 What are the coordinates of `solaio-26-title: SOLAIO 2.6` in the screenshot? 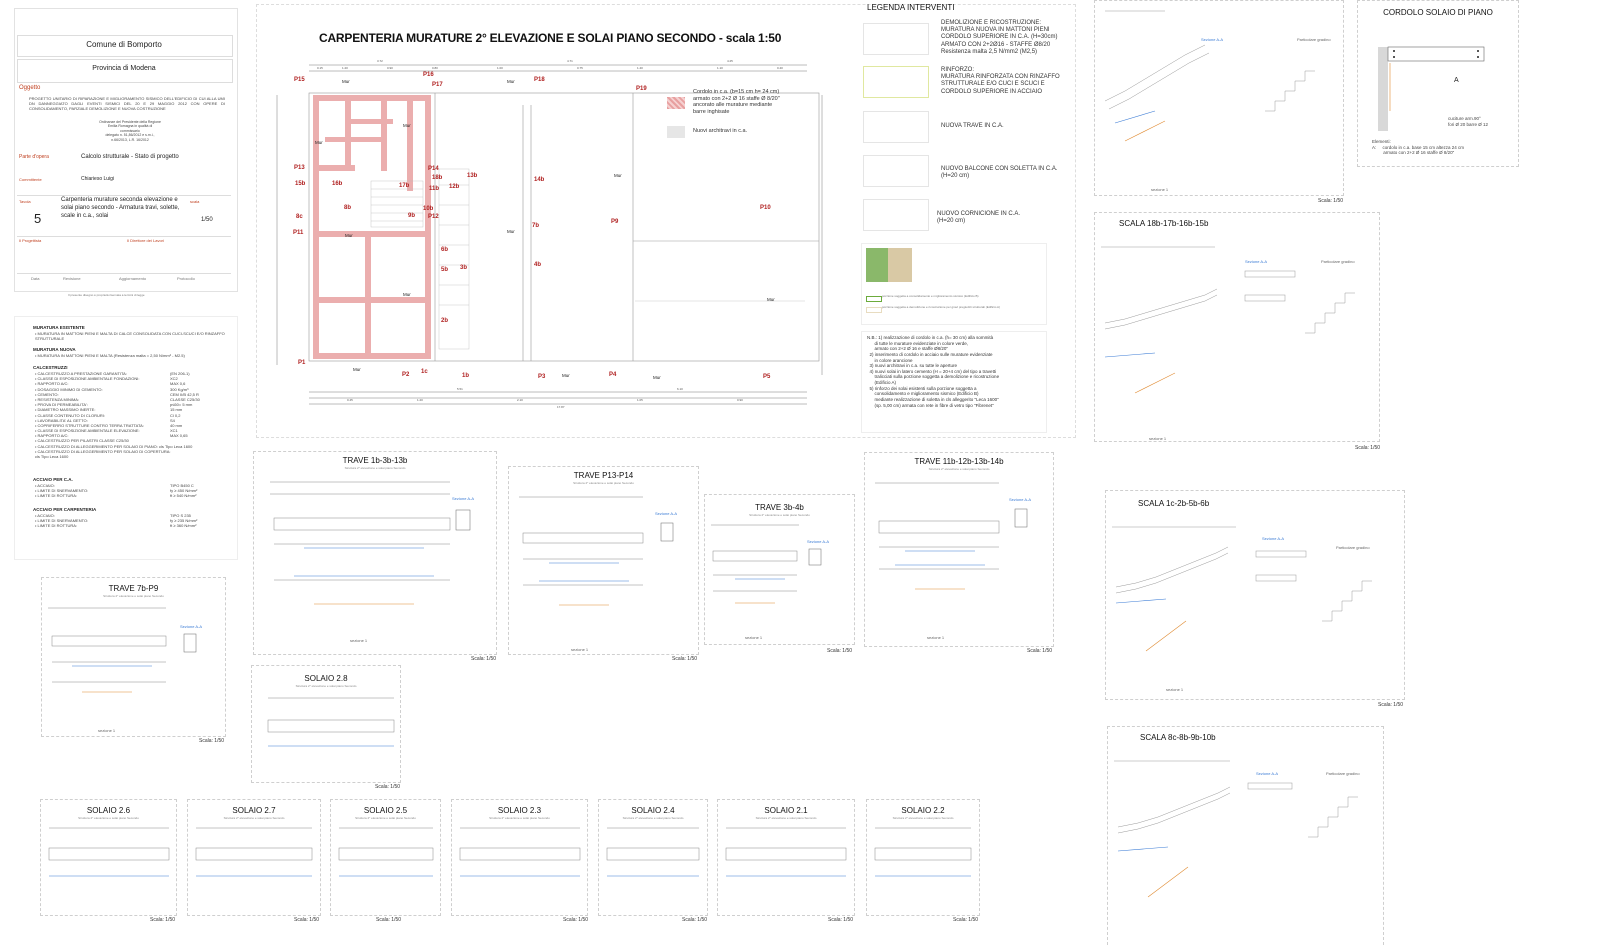 It's located at (108, 810).